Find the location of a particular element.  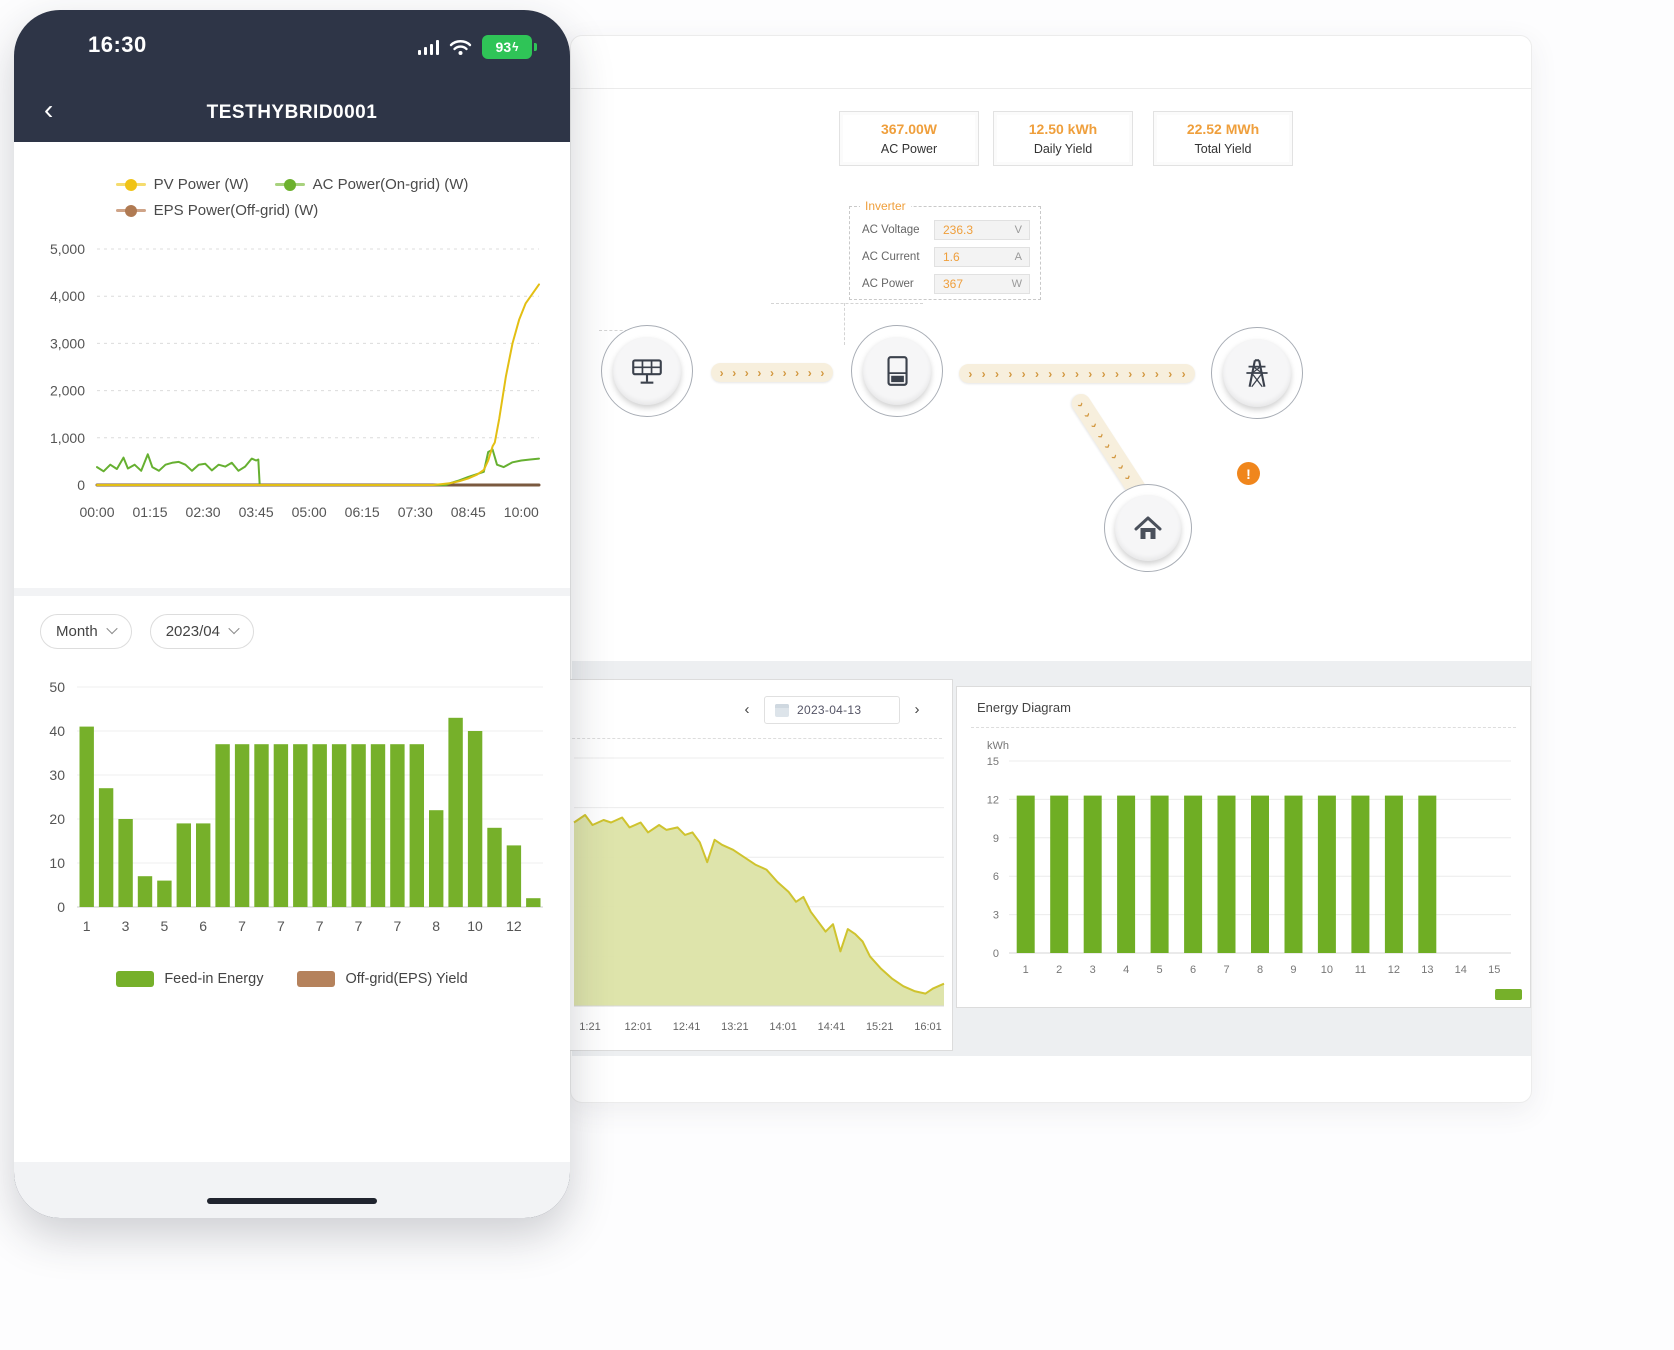

total-yield-label: Total Yield is located at coordinates (1223, 149).